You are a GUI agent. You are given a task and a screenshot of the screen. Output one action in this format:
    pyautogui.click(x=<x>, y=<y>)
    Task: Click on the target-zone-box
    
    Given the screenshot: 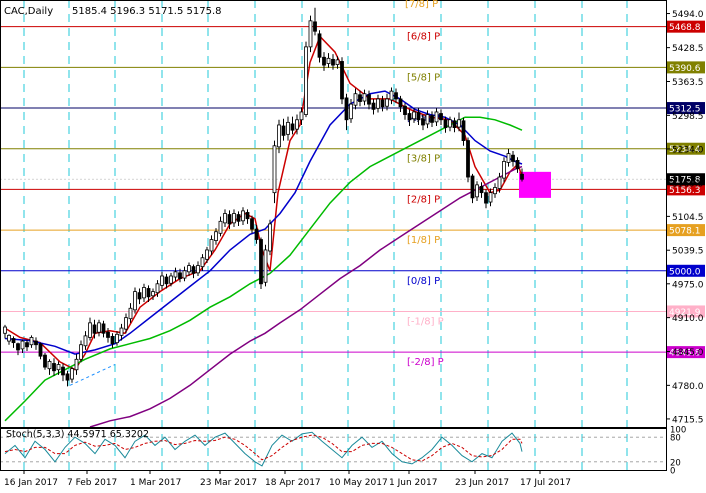 What is the action you would take?
    pyautogui.click(x=535, y=184)
    